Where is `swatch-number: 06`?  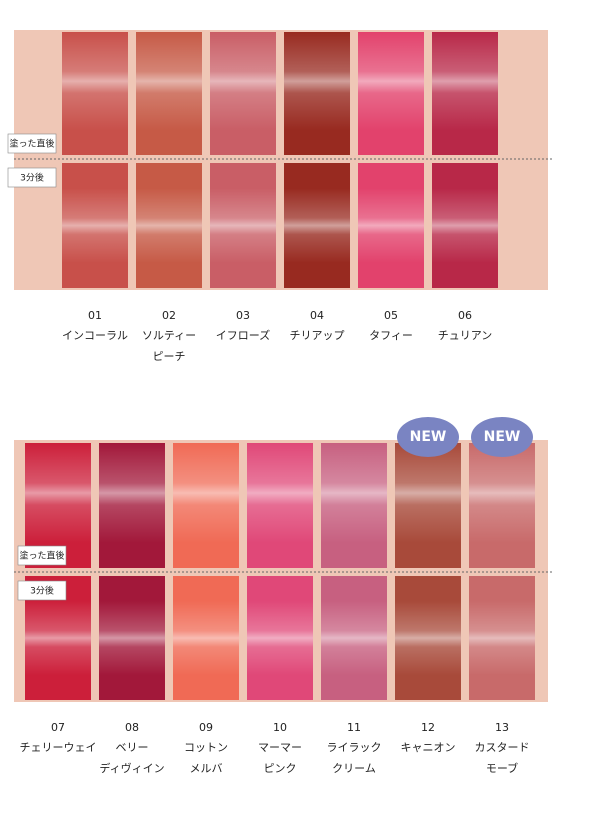 swatch-number: 06 is located at coordinates (465, 315).